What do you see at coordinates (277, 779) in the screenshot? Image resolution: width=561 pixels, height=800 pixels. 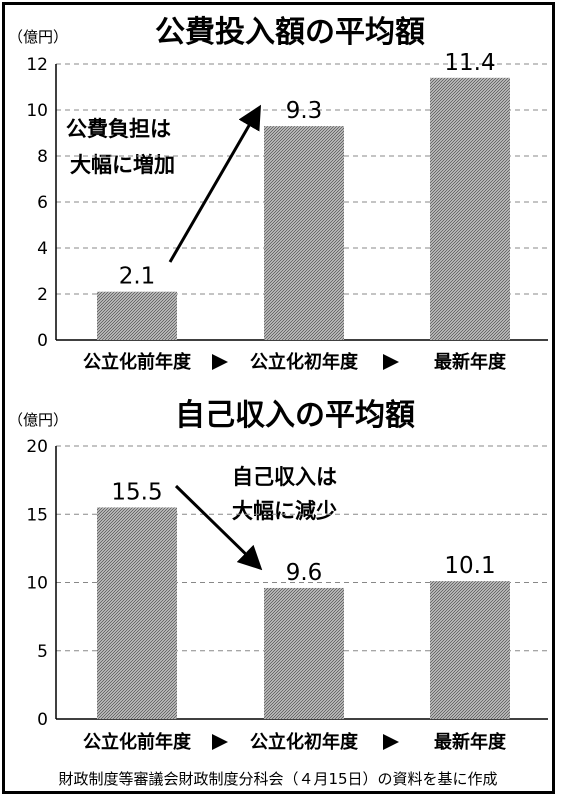 I see `source-note: 財政制度等審議会財政制度分科会（４月15日）の資料を基に作成` at bounding box center [277, 779].